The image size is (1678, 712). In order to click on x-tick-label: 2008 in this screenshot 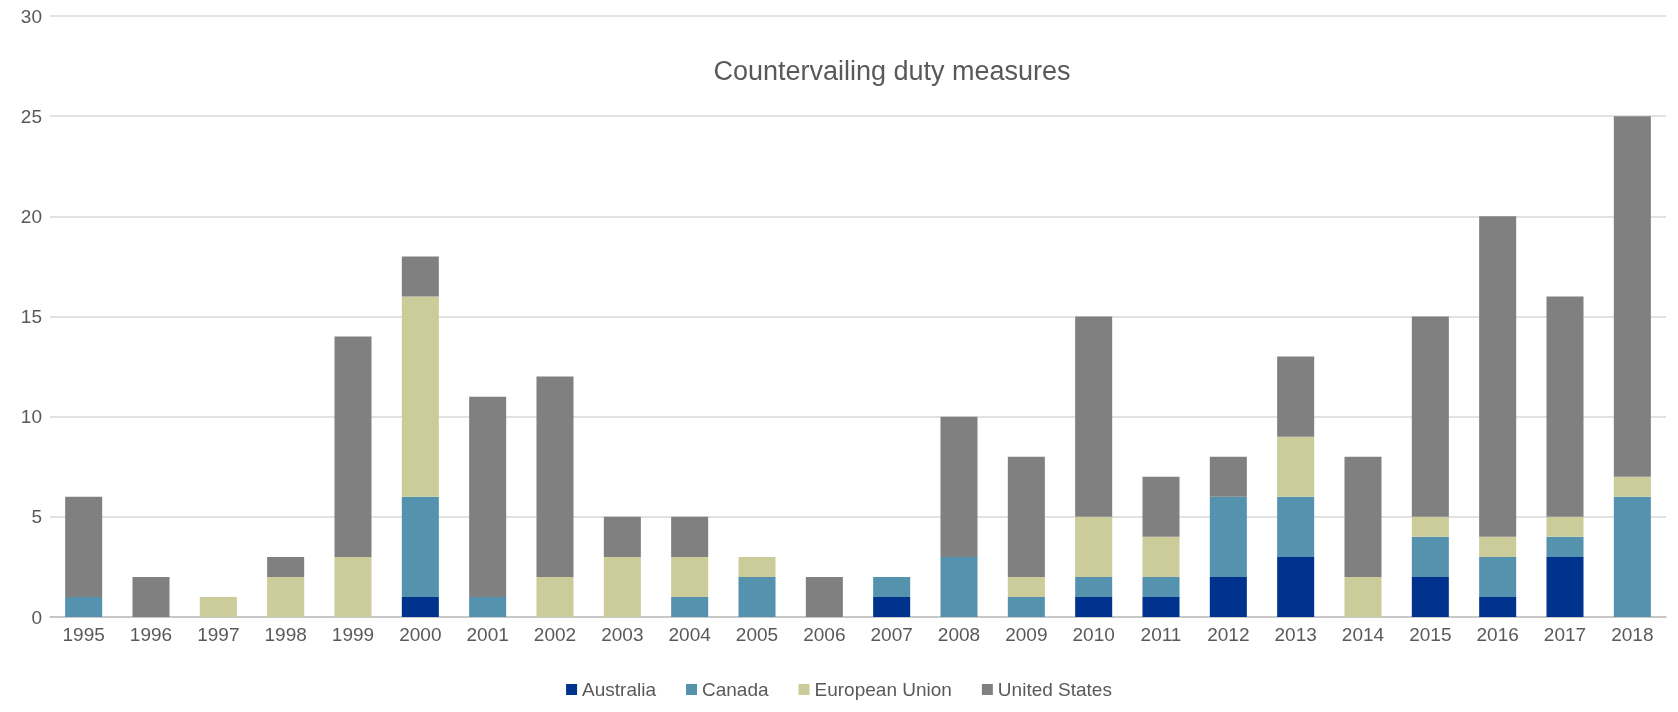, I will do `click(959, 634)`.